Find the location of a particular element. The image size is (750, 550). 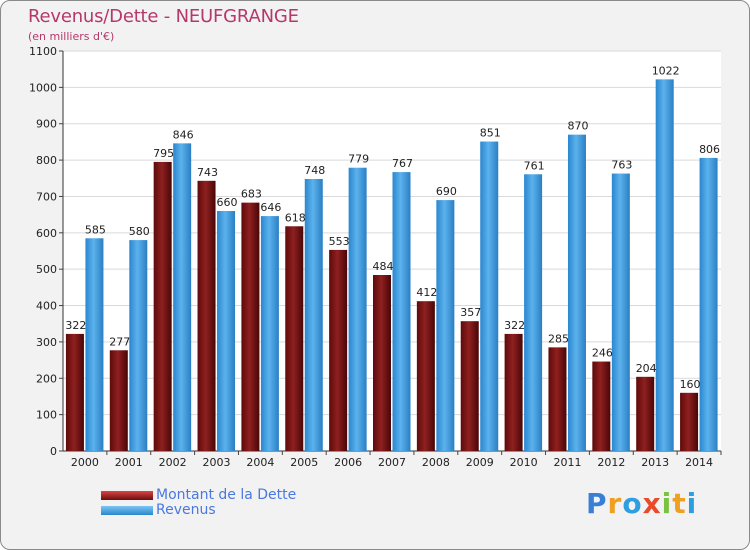

logo-letter: r is located at coordinates (615, 503).